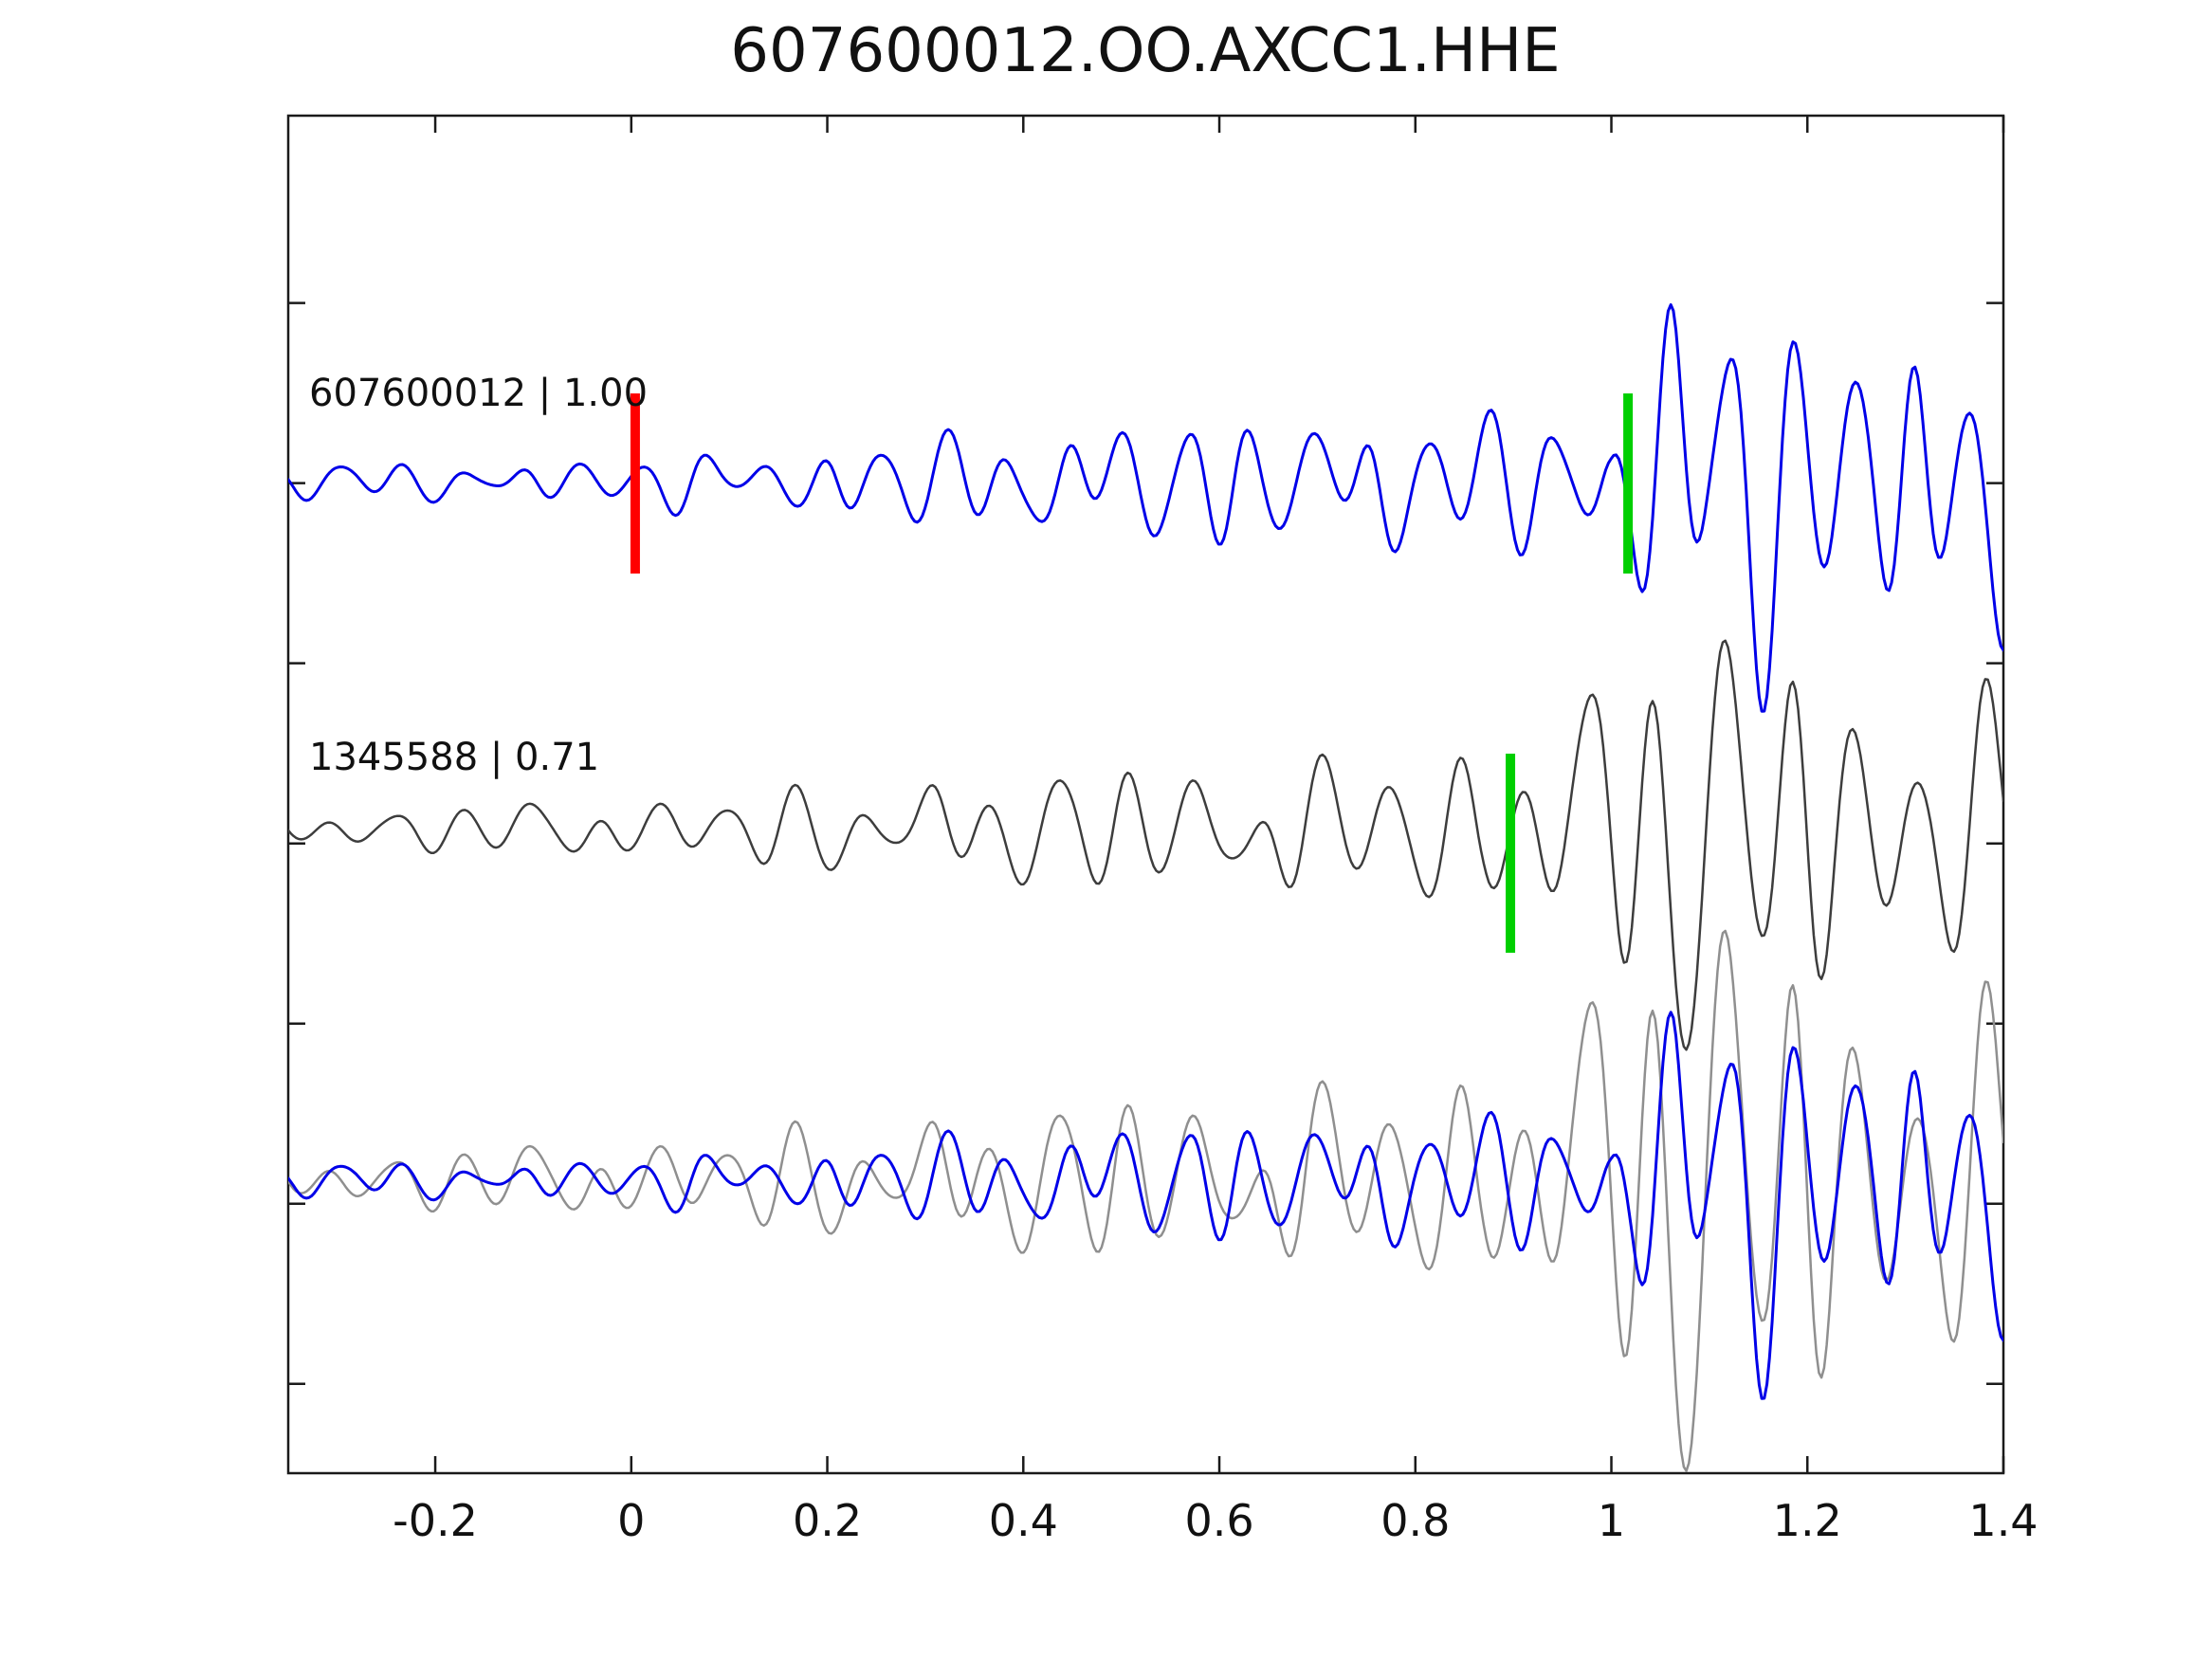 The image size is (2212, 1659). I want to click on x-tick-label: 1.2, so click(1807, 1520).